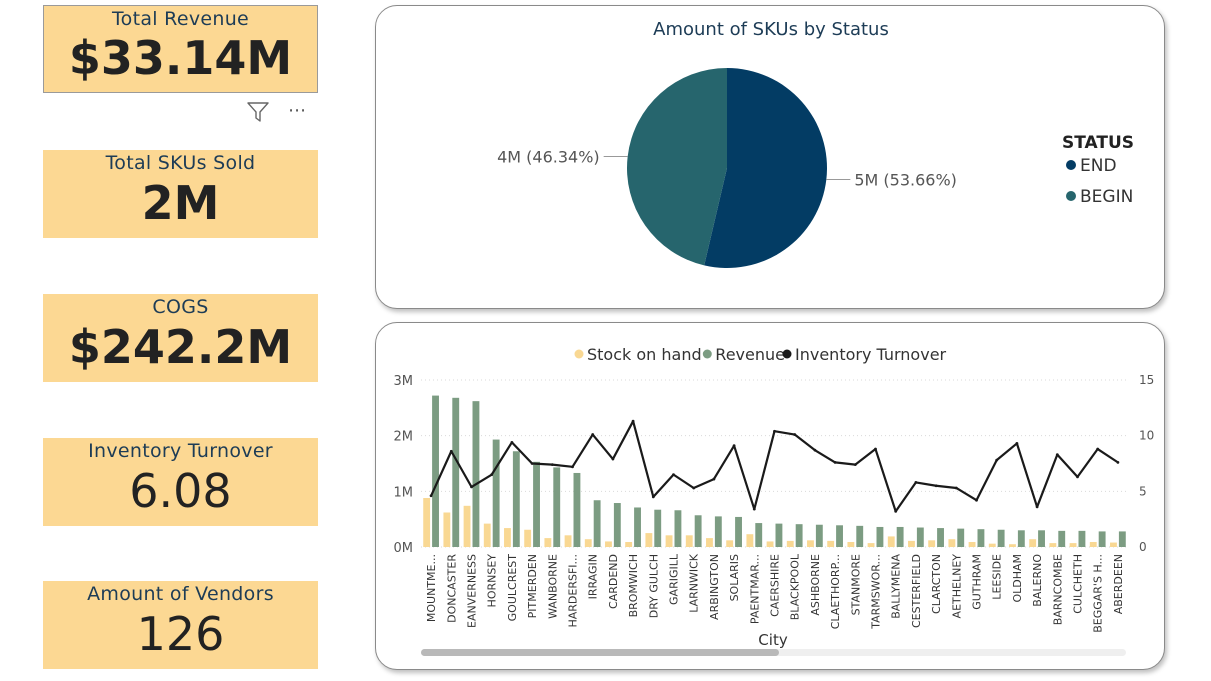  I want to click on more-options-icon: ⋯, so click(297, 110).